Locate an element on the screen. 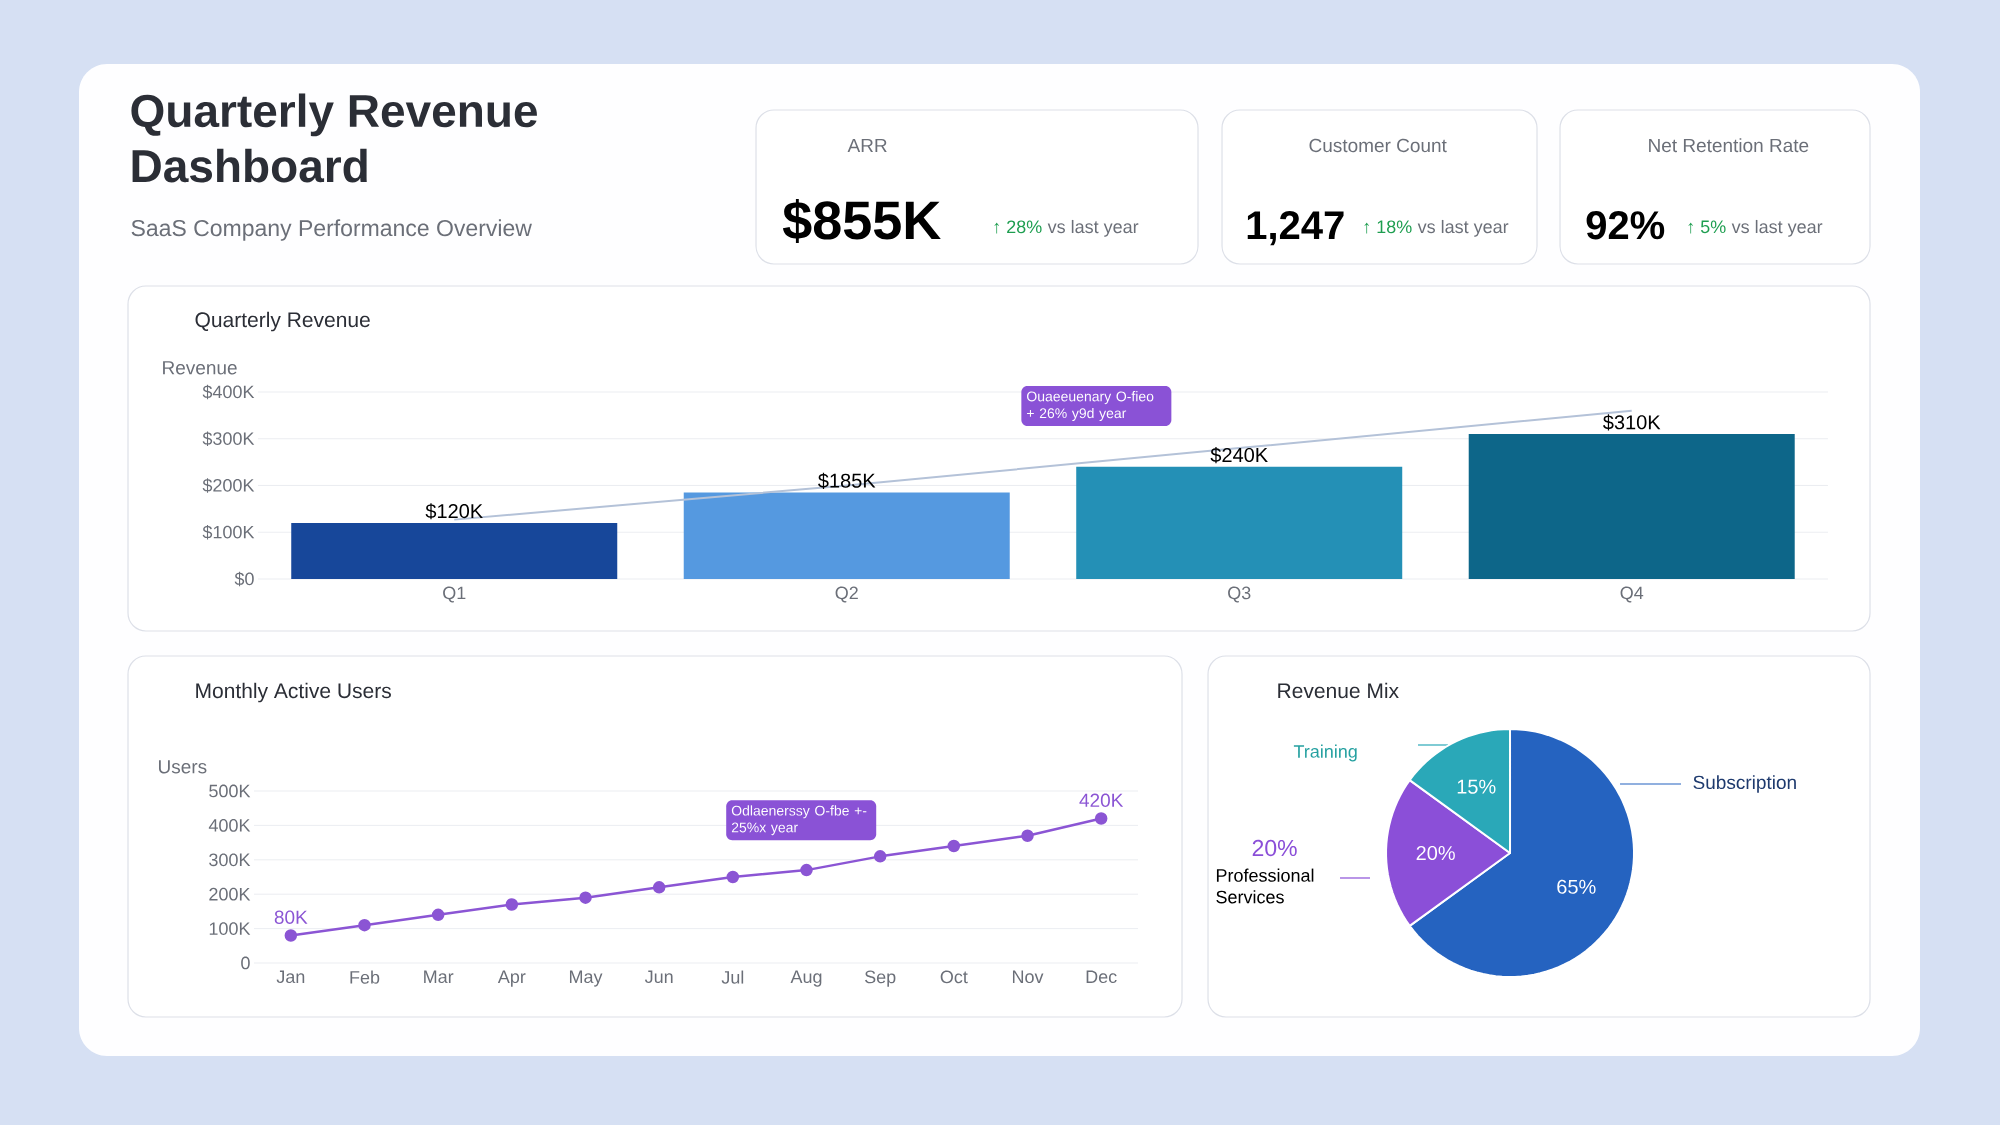 The height and width of the screenshot is (1125, 2000). x-tick-label: Jul is located at coordinates (732, 977).